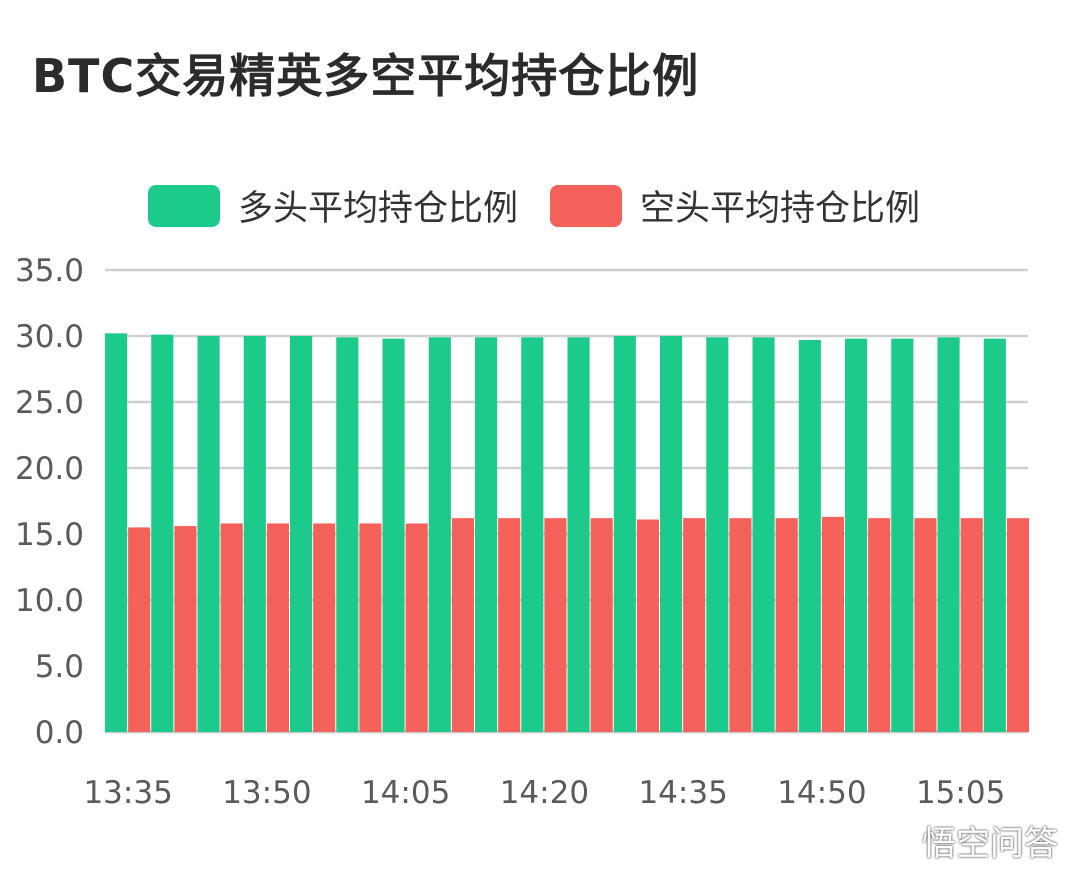 The width and height of the screenshot is (1080, 879). I want to click on x-tick-label: 14:20, so click(544, 793).